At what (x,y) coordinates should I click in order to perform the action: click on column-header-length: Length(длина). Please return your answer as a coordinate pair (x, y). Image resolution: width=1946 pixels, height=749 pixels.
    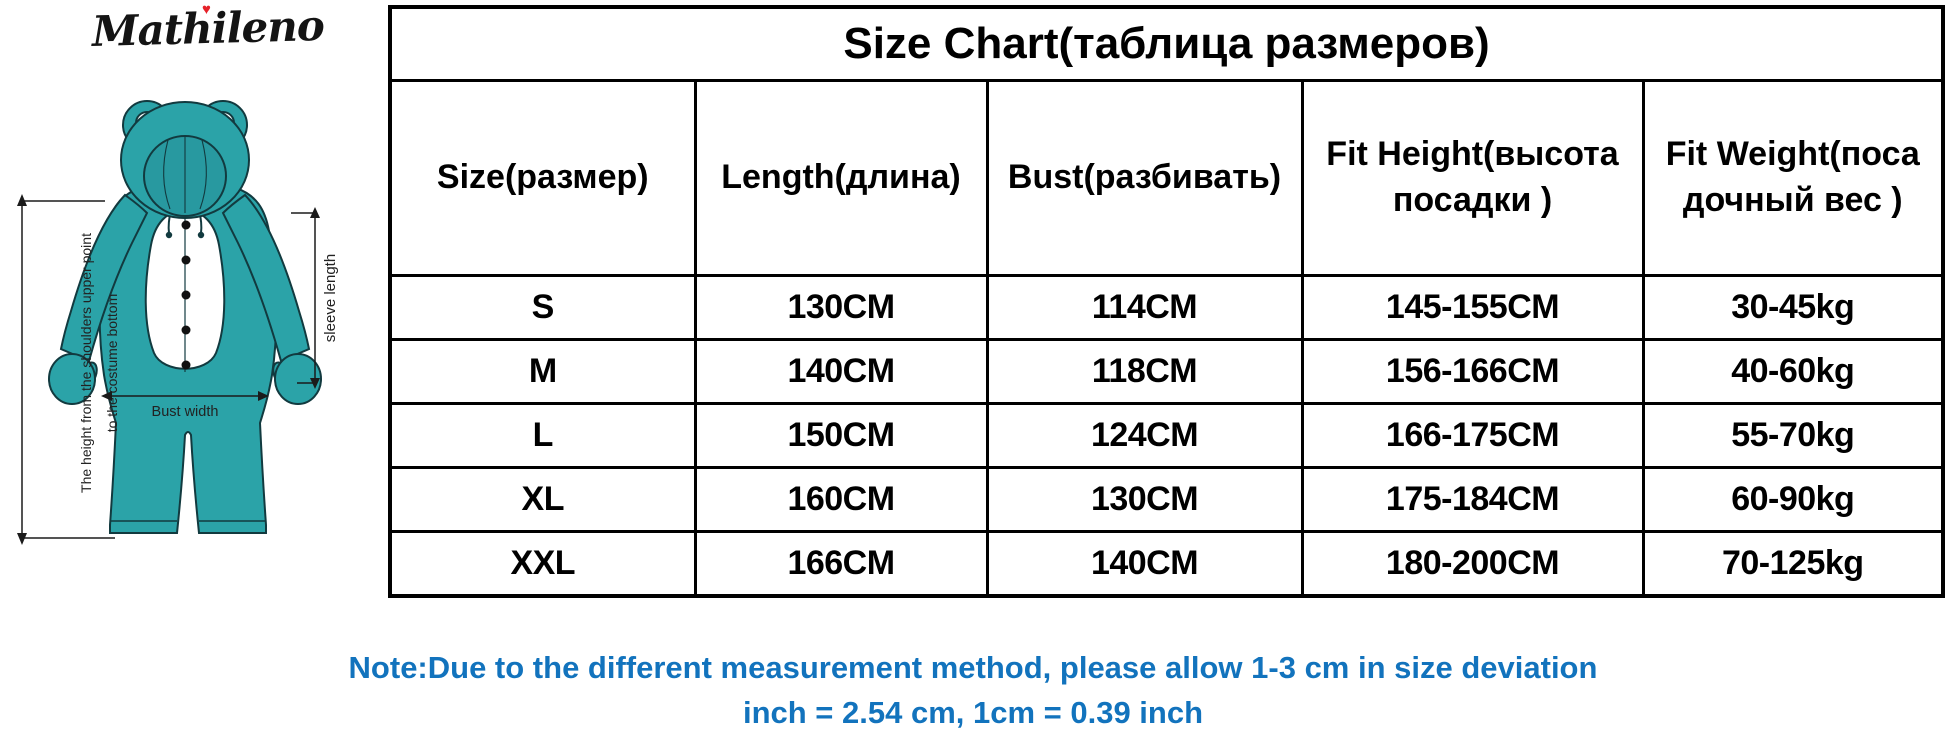
    Looking at the image, I should click on (841, 178).